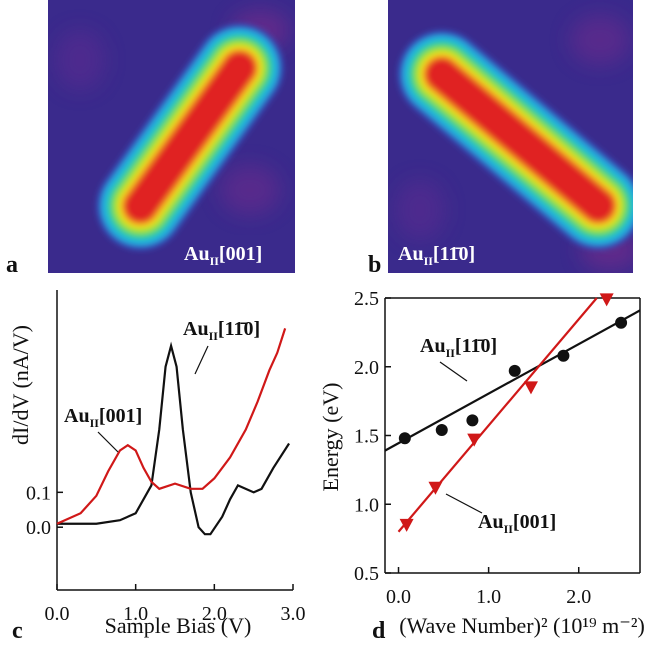 Image resolution: width=661 pixels, height=648 pixels. What do you see at coordinates (330, 437) in the screenshot?
I see `y-axis-label: Energy (eV)` at bounding box center [330, 437].